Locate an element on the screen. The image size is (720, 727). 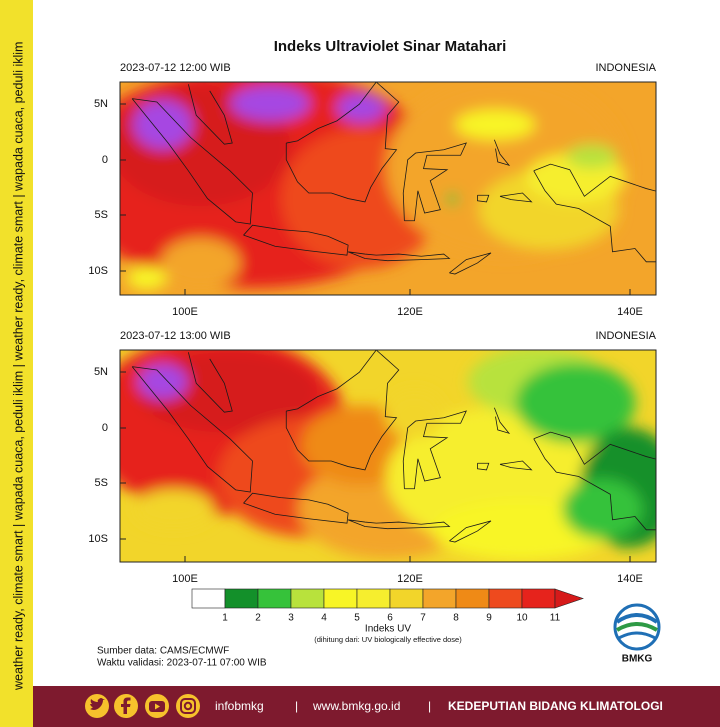
colorbar-tick-label: 7 is located at coordinates (423, 618).